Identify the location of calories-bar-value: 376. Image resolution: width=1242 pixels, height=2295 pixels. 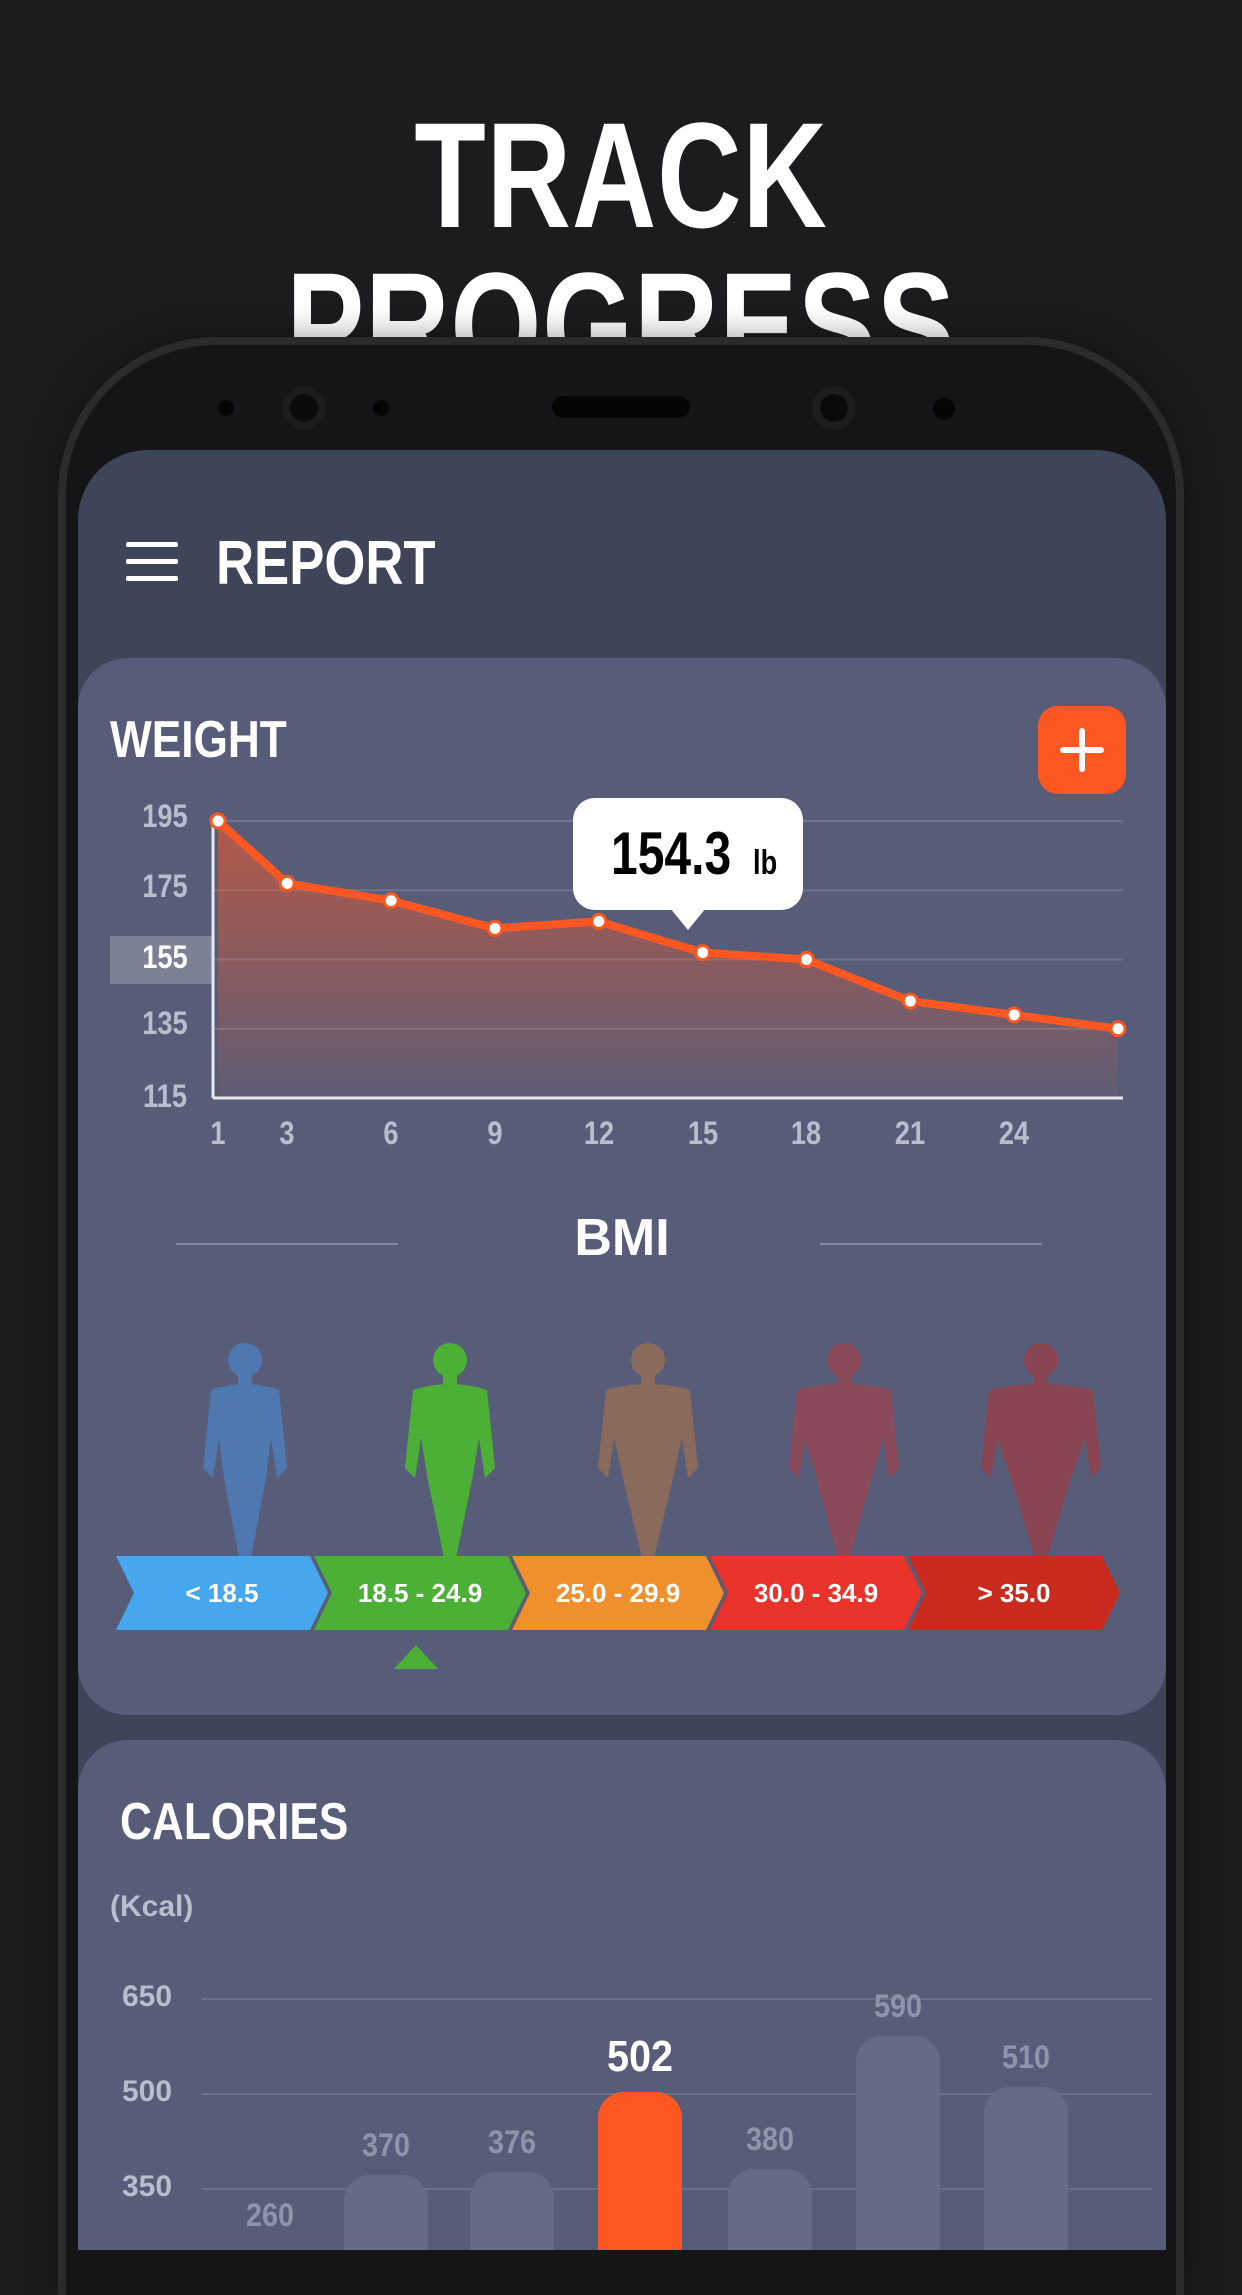
(512, 2141).